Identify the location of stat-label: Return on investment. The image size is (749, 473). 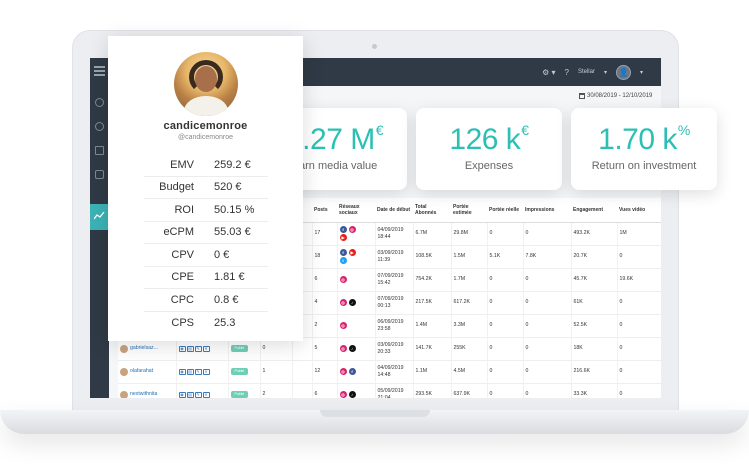
(644, 166).